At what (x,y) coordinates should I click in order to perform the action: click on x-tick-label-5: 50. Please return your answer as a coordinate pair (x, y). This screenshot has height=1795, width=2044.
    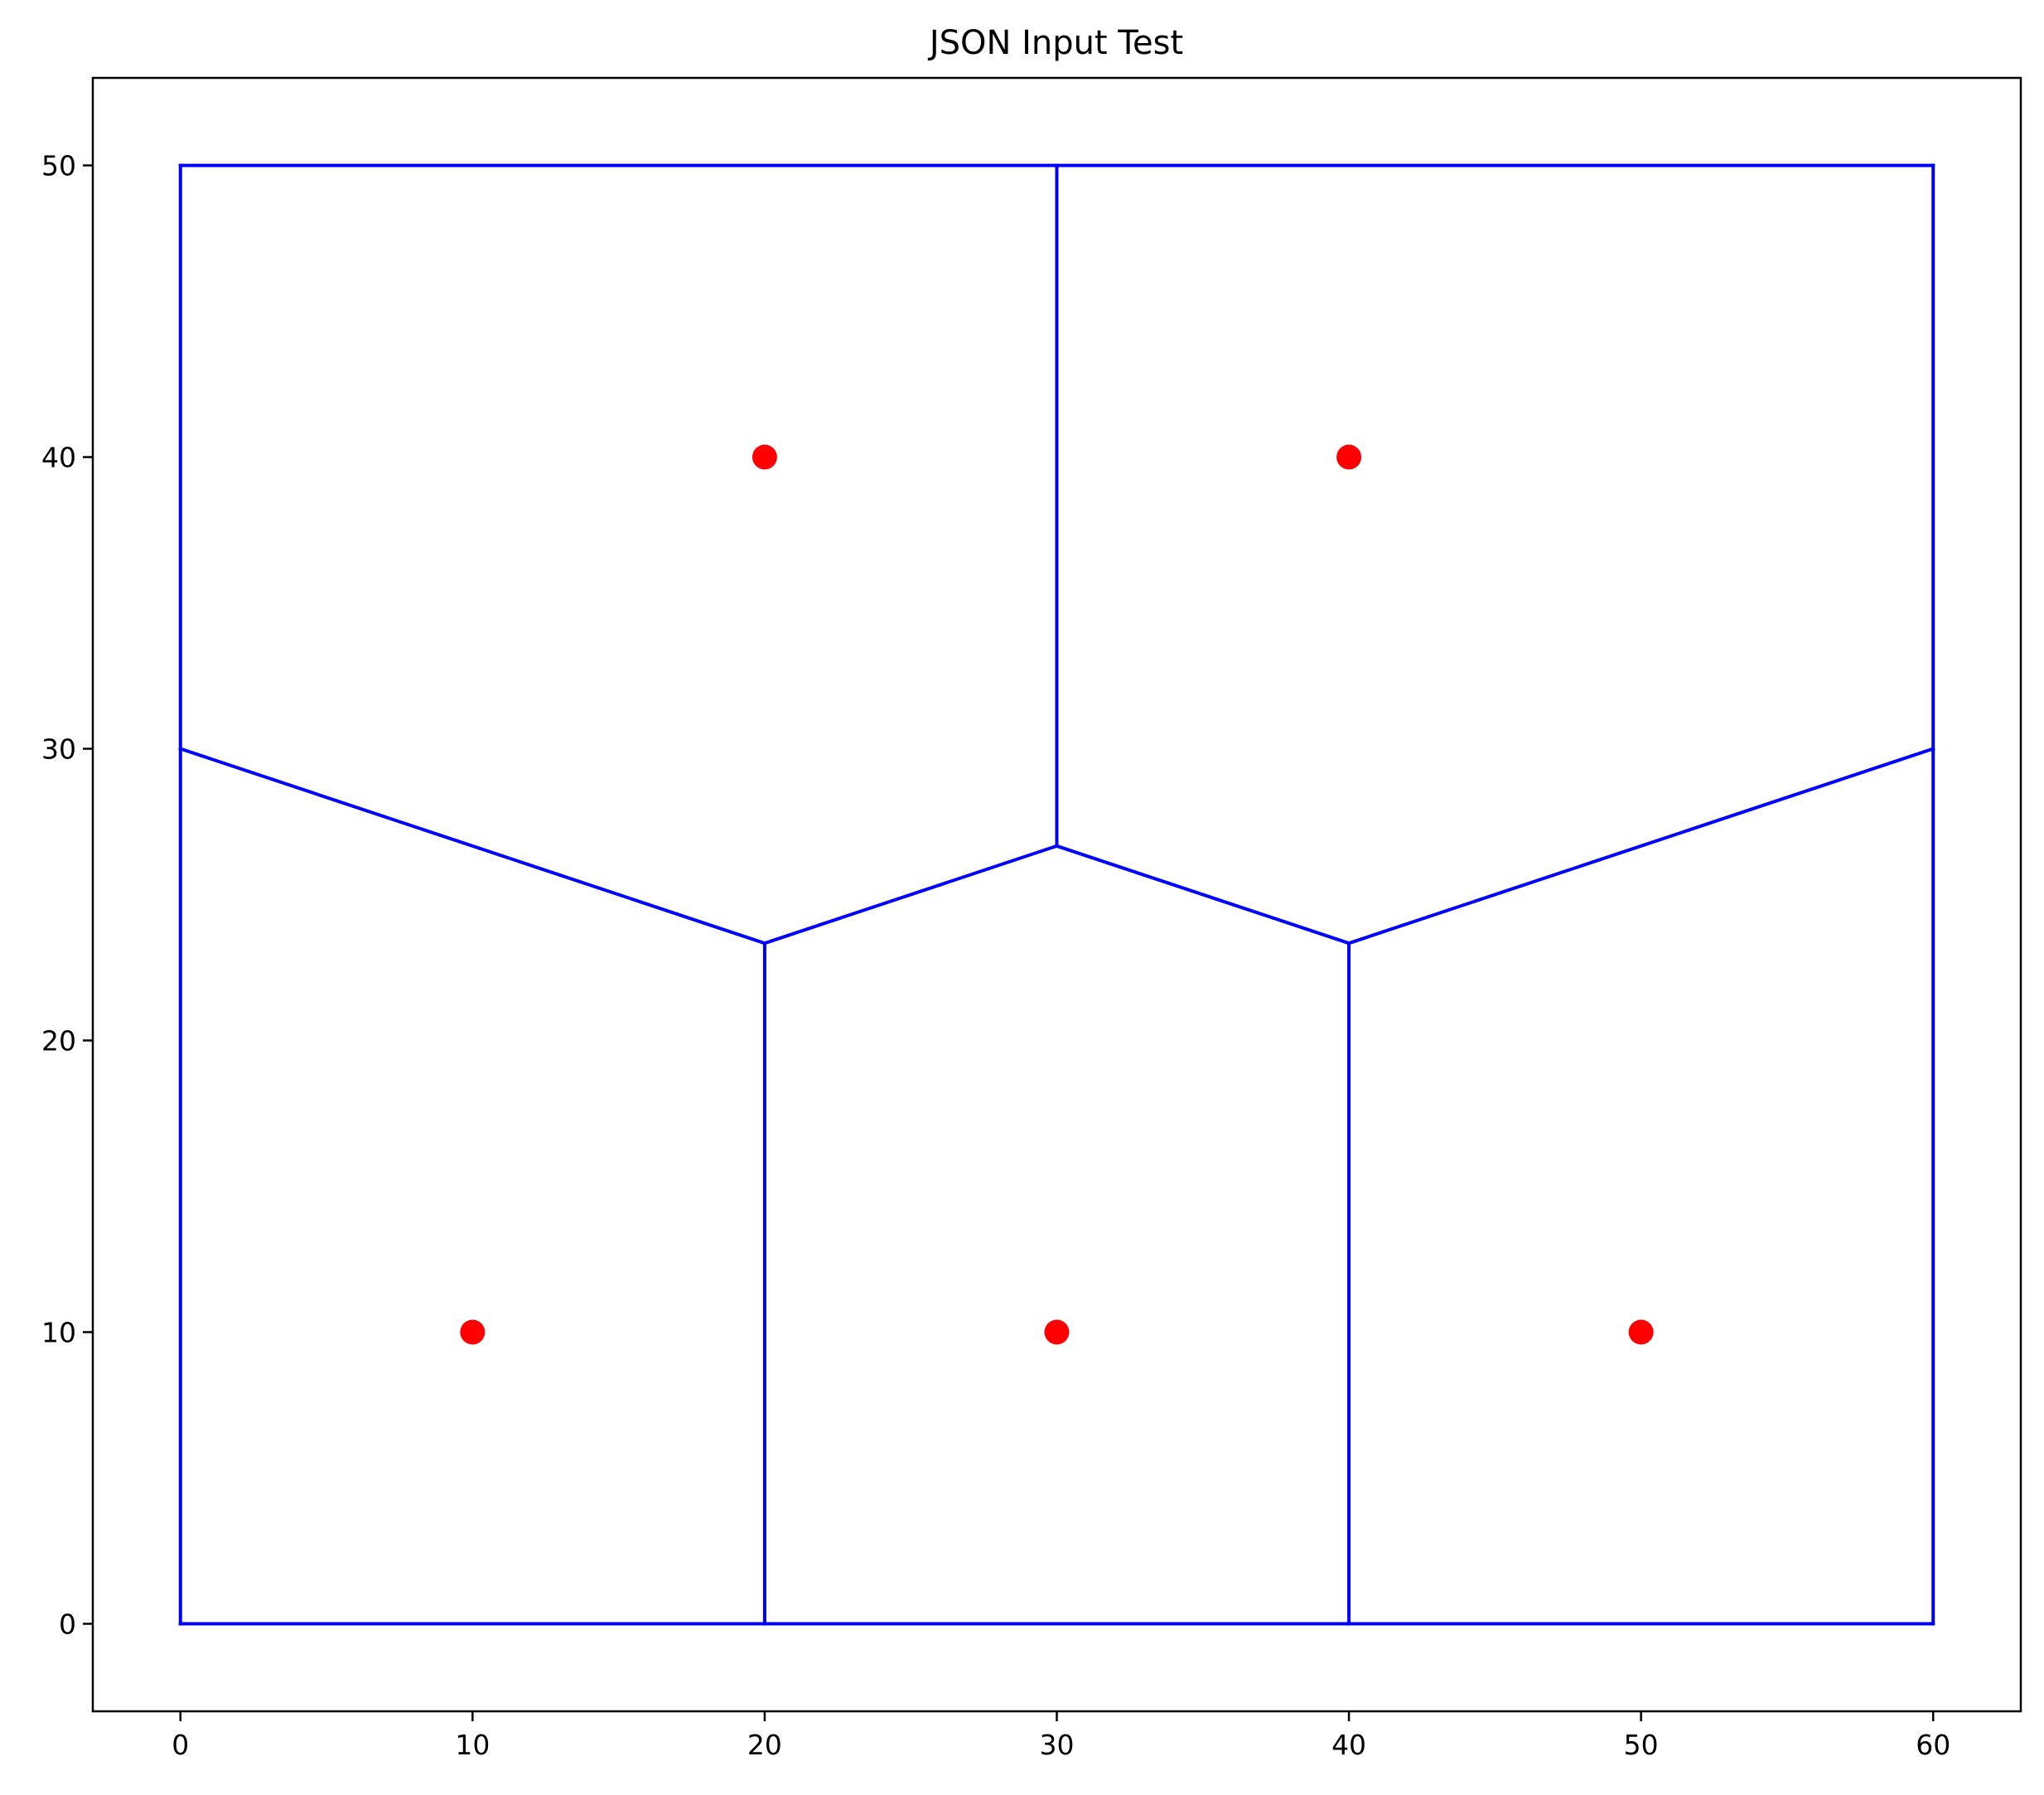
    Looking at the image, I should click on (1641, 1745).